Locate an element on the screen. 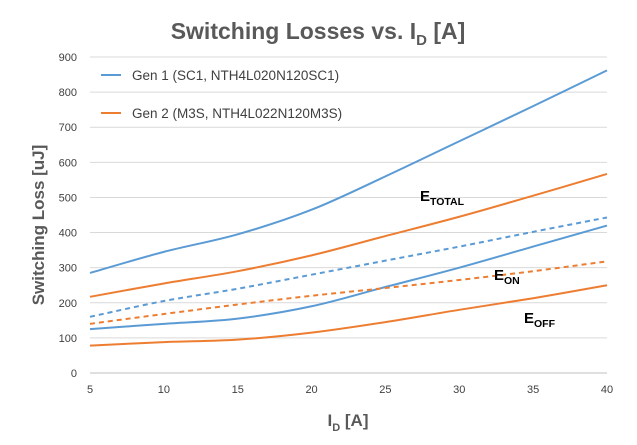 Image resolution: width=637 pixels, height=445 pixels. y-tick-label-0: 0 is located at coordinates (74, 374).